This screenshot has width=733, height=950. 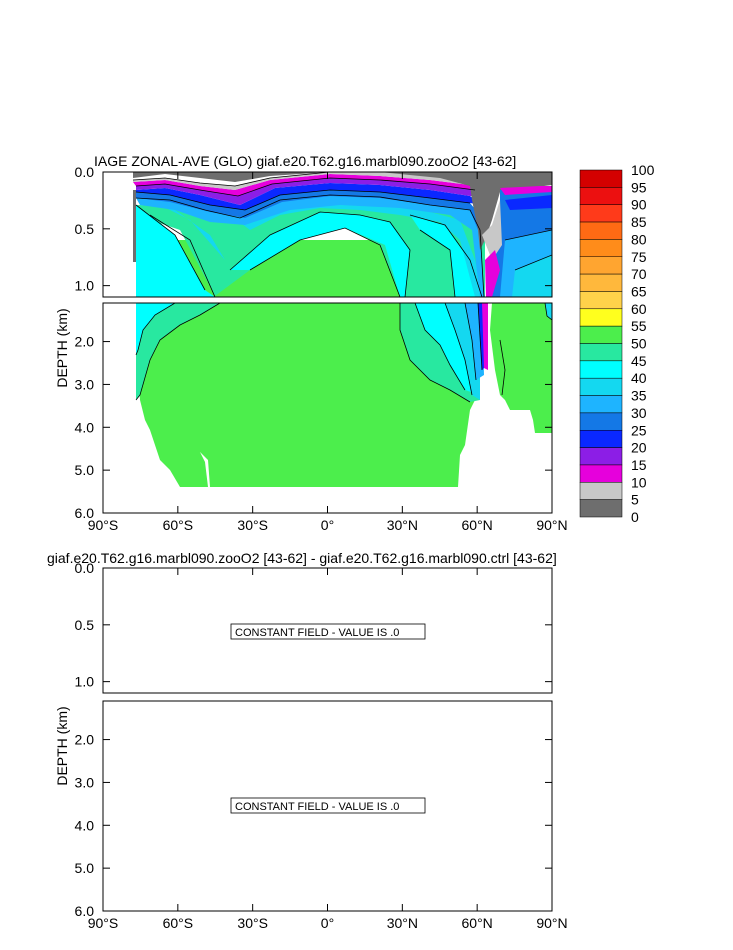 What do you see at coordinates (639, 274) in the screenshot?
I see `colorbar-label: 70` at bounding box center [639, 274].